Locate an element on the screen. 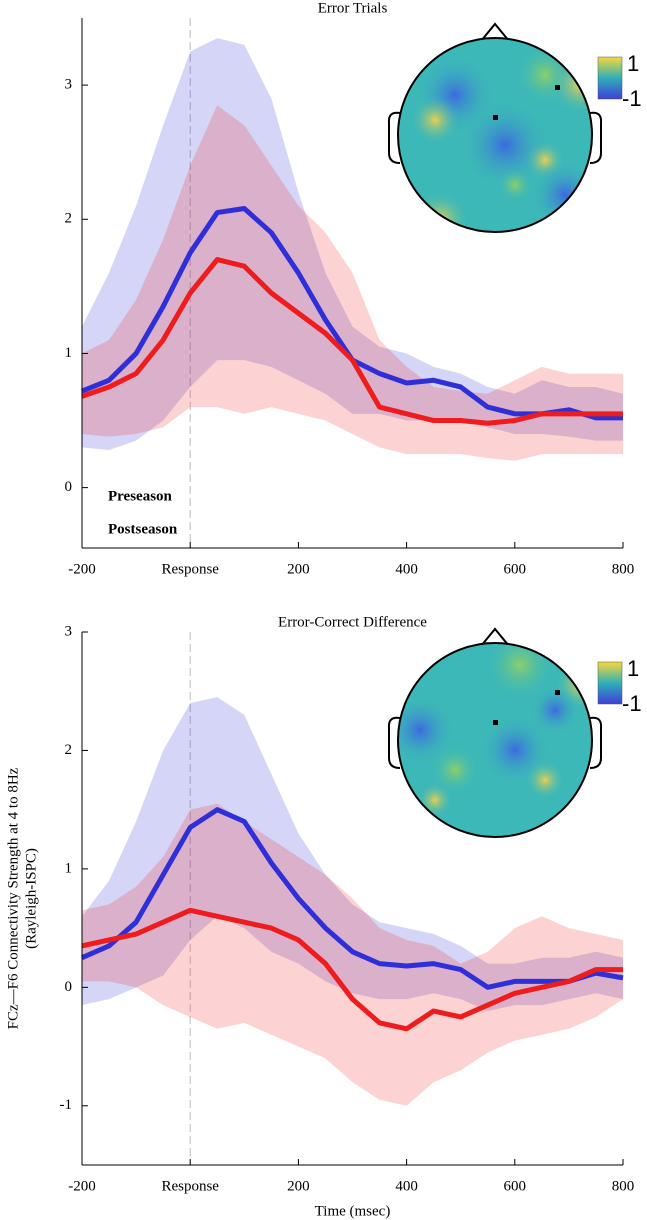 The width and height of the screenshot is (647, 1220). y-axis-label: FCz—F6 Connectivity Strength at 4 to 8Hz is located at coordinates (13, 898).